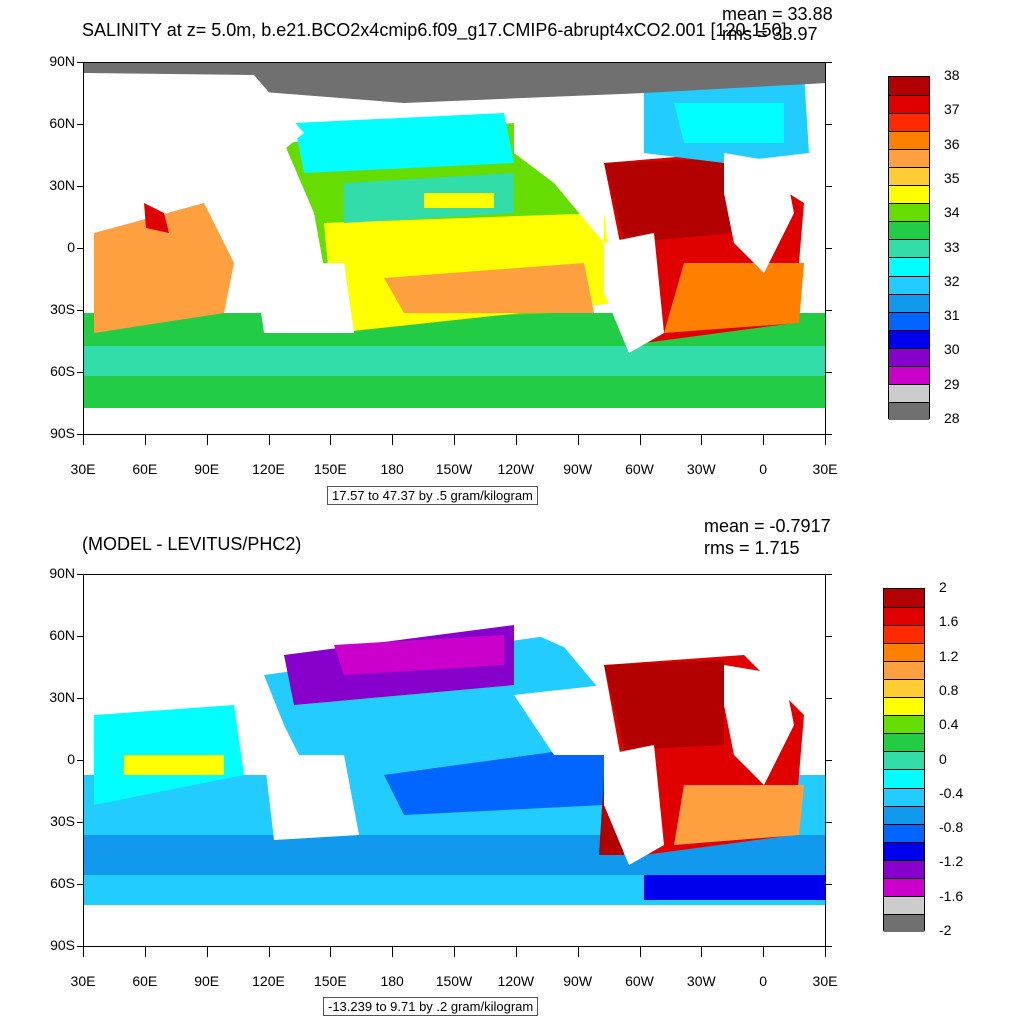 The width and height of the screenshot is (1024, 1024). Describe the element at coordinates (431, 1006) in the screenshot. I see `contour-range-label: -13.239 to 9.71 by .2 gram/kilogram` at that location.